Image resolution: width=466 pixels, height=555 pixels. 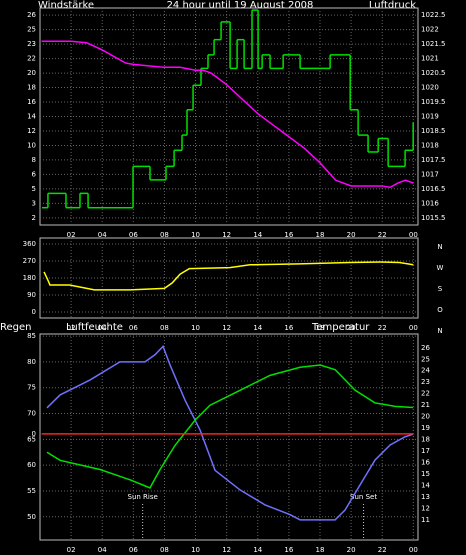 What do you see at coordinates (425, 382) in the screenshot?
I see `y2-tick-label: 23` at bounding box center [425, 382].